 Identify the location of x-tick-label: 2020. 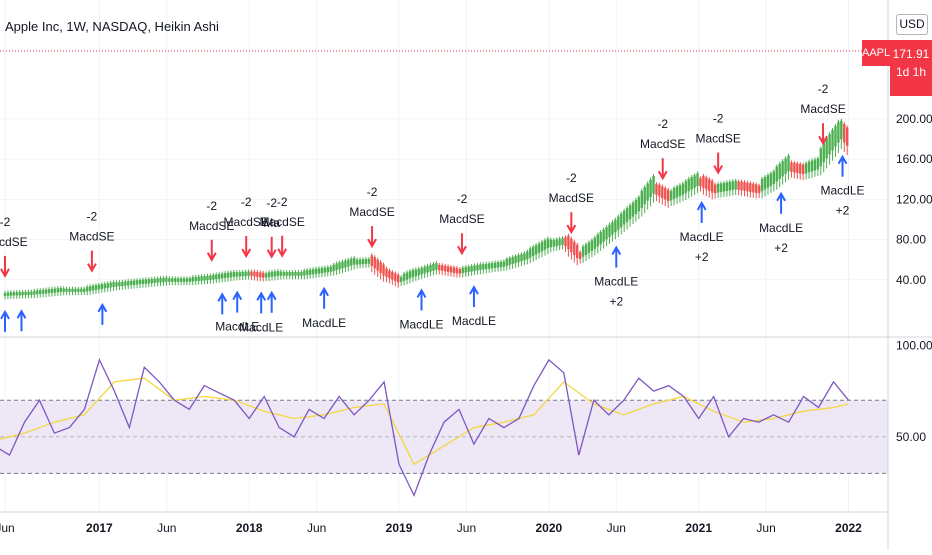
(549, 528).